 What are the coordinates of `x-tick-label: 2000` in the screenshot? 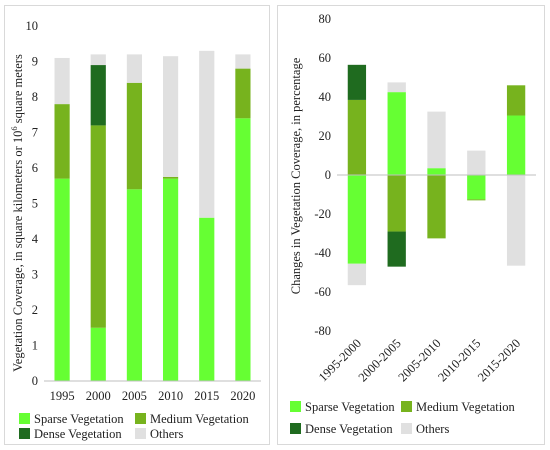 It's located at (98, 396).